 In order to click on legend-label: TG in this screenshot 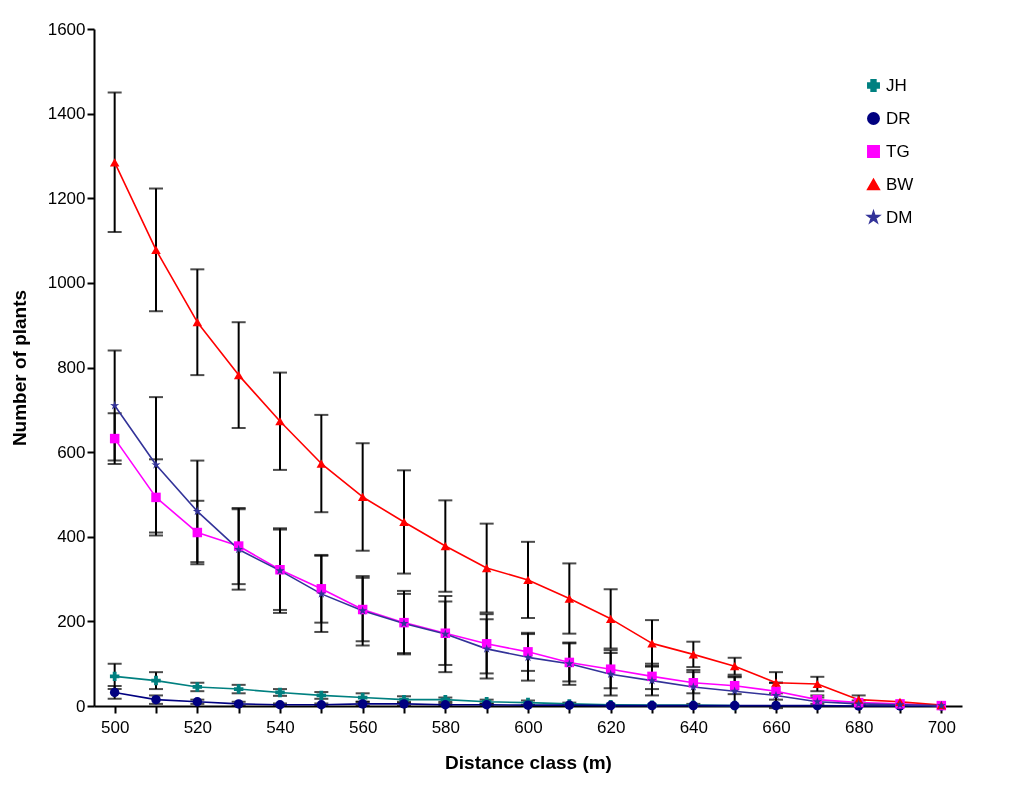, I will do `click(898, 151)`.